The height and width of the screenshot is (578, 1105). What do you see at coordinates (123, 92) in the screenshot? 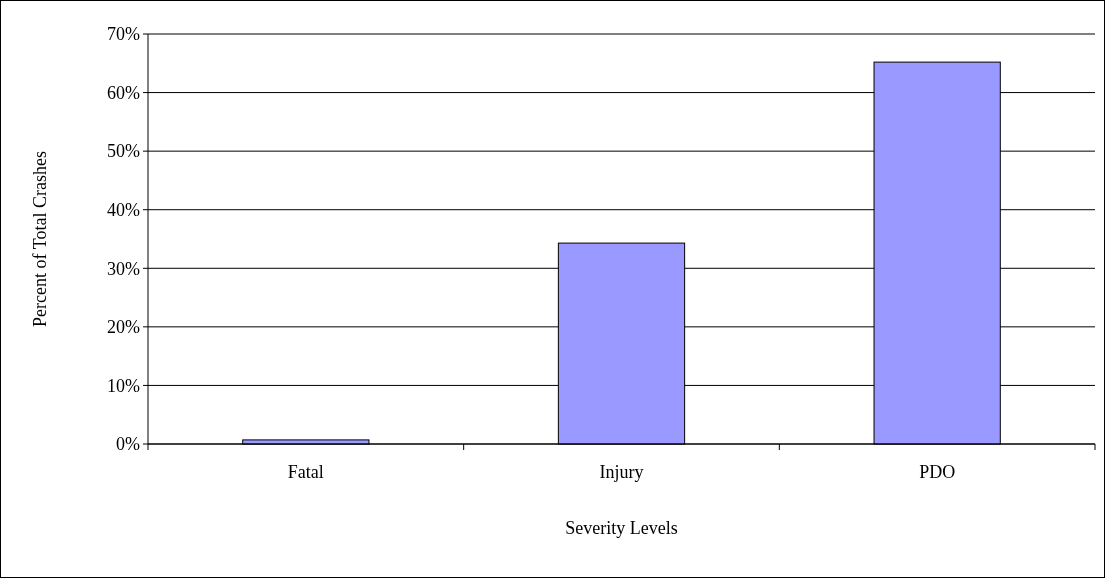
I see `y-tick-label: 60%` at bounding box center [123, 92].